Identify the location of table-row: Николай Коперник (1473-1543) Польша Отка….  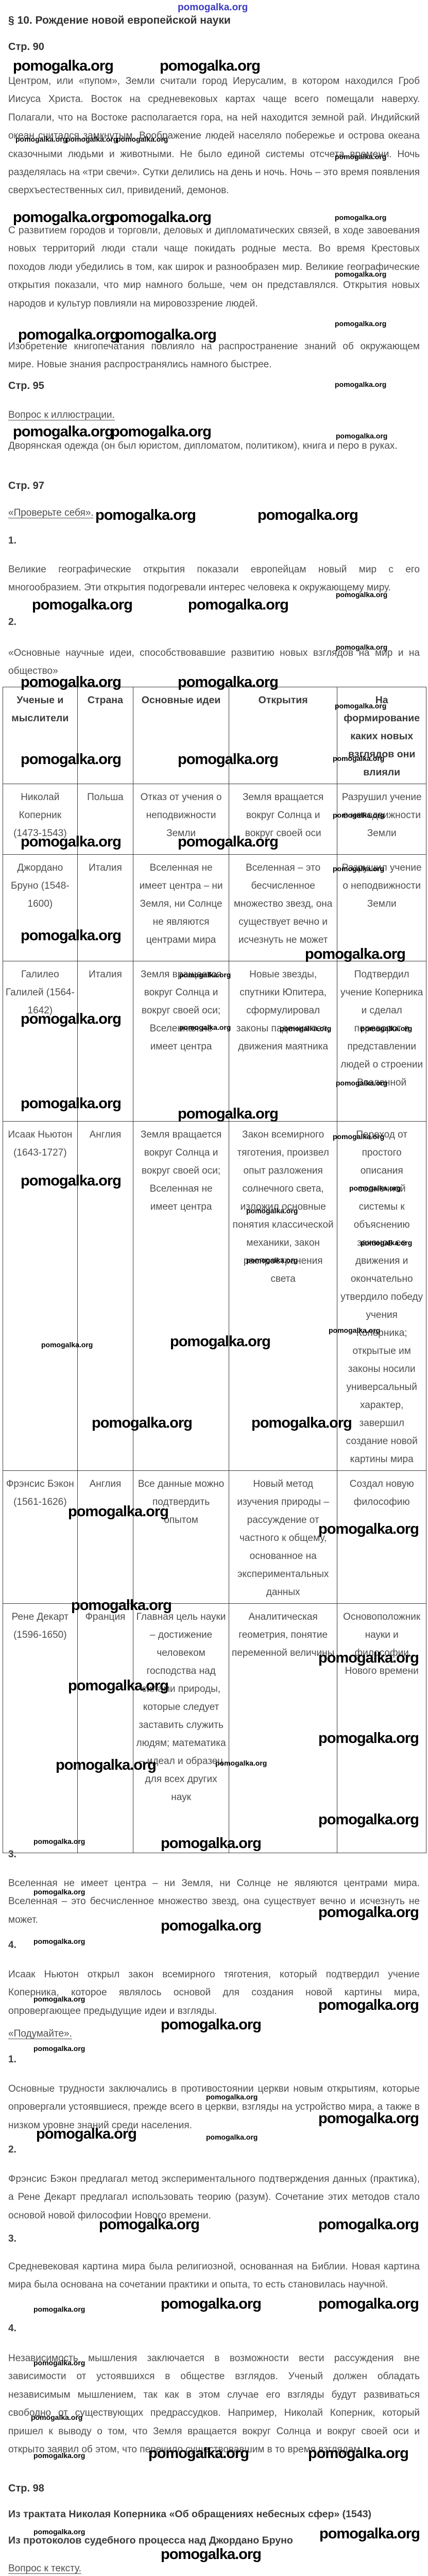
(215, 819).